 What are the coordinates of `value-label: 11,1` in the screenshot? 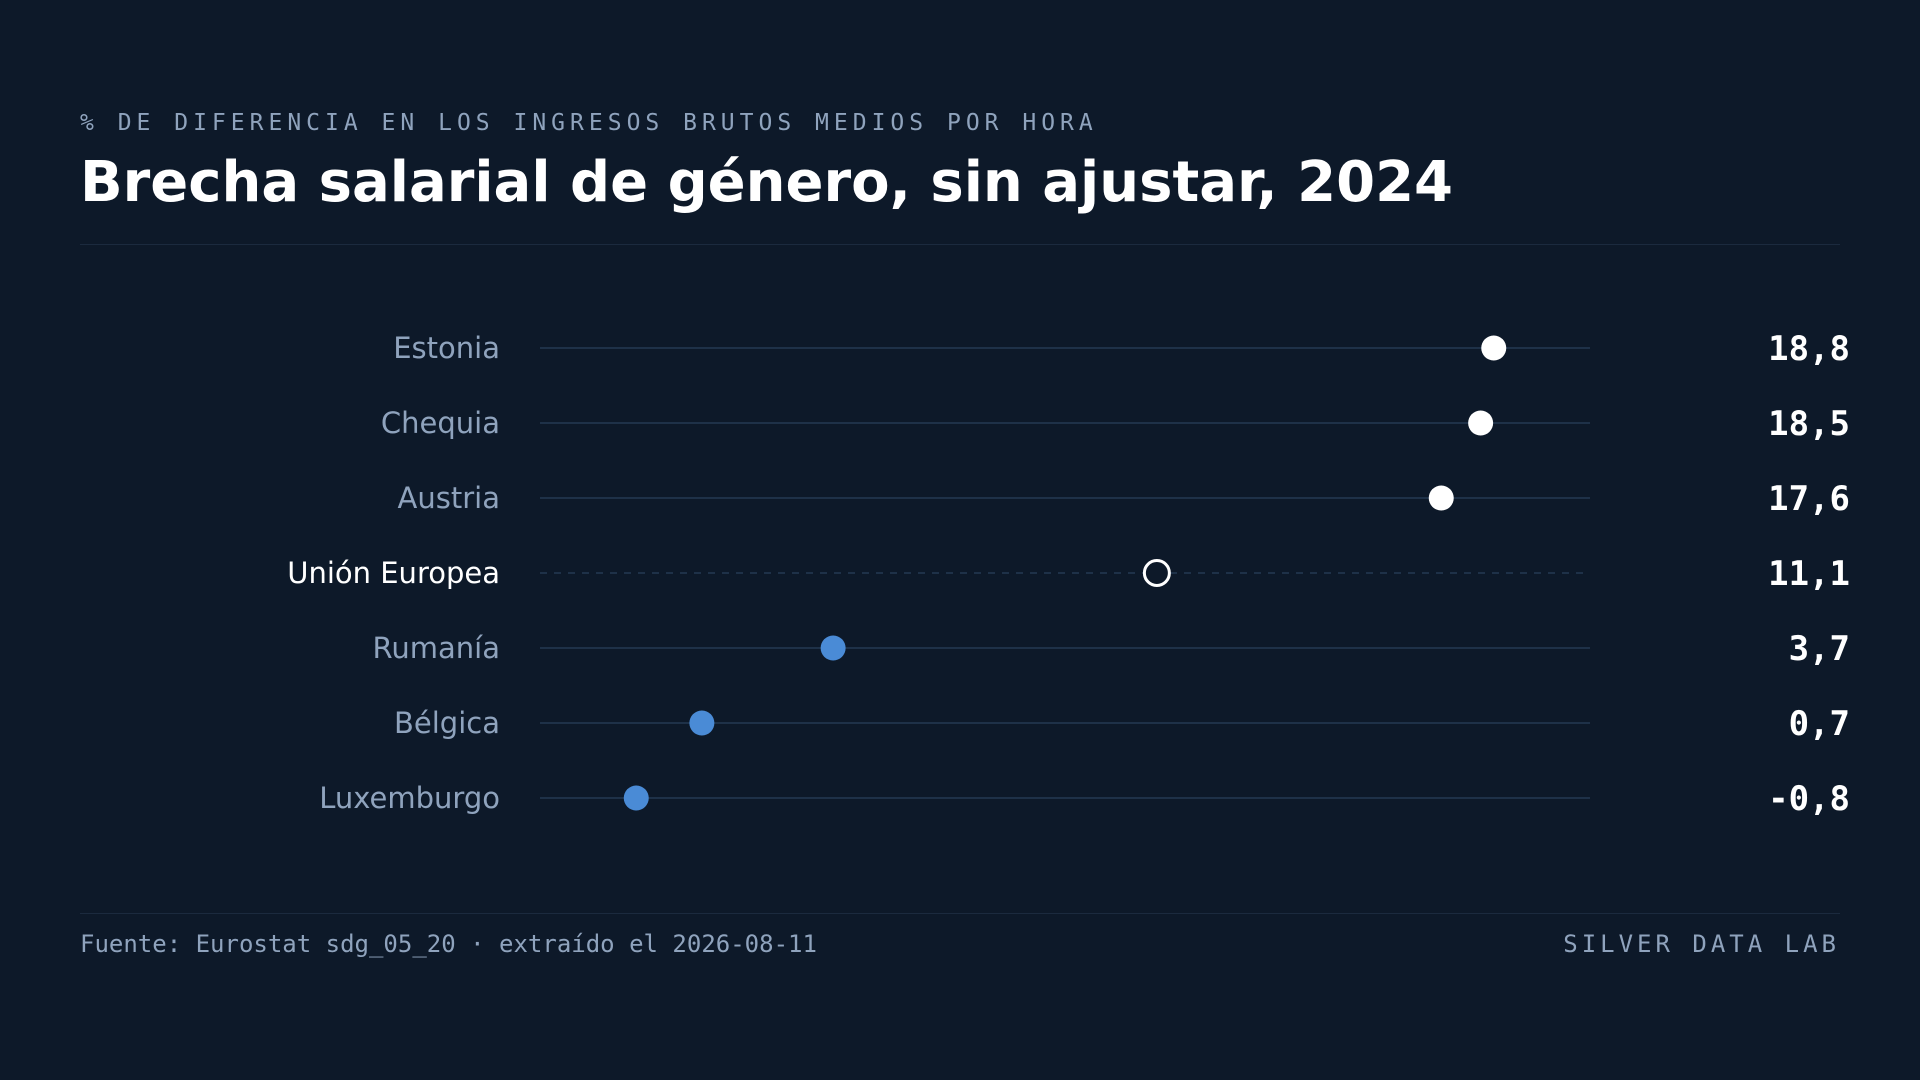 It's located at (1809, 574).